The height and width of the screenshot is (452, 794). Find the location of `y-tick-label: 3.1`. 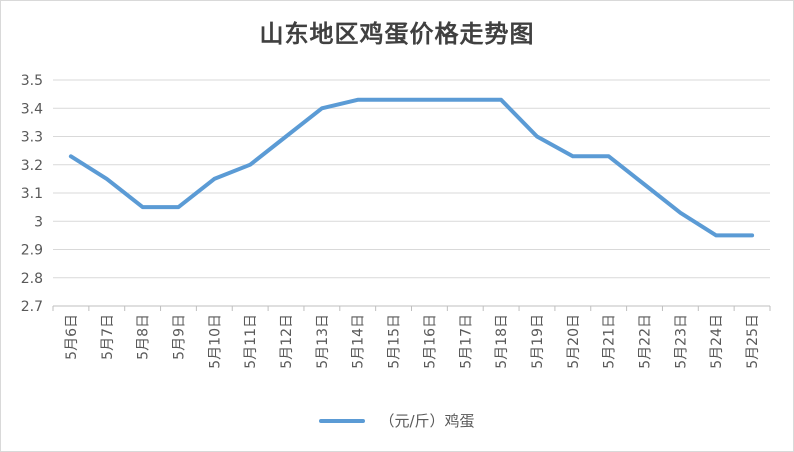

y-tick-label: 3.1 is located at coordinates (32, 194).